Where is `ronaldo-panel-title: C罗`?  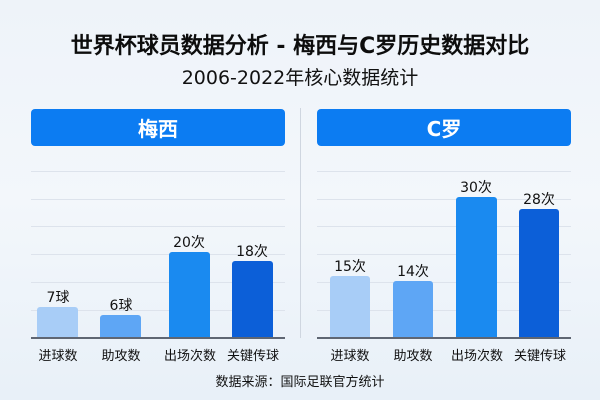 ronaldo-panel-title: C罗 is located at coordinates (444, 129).